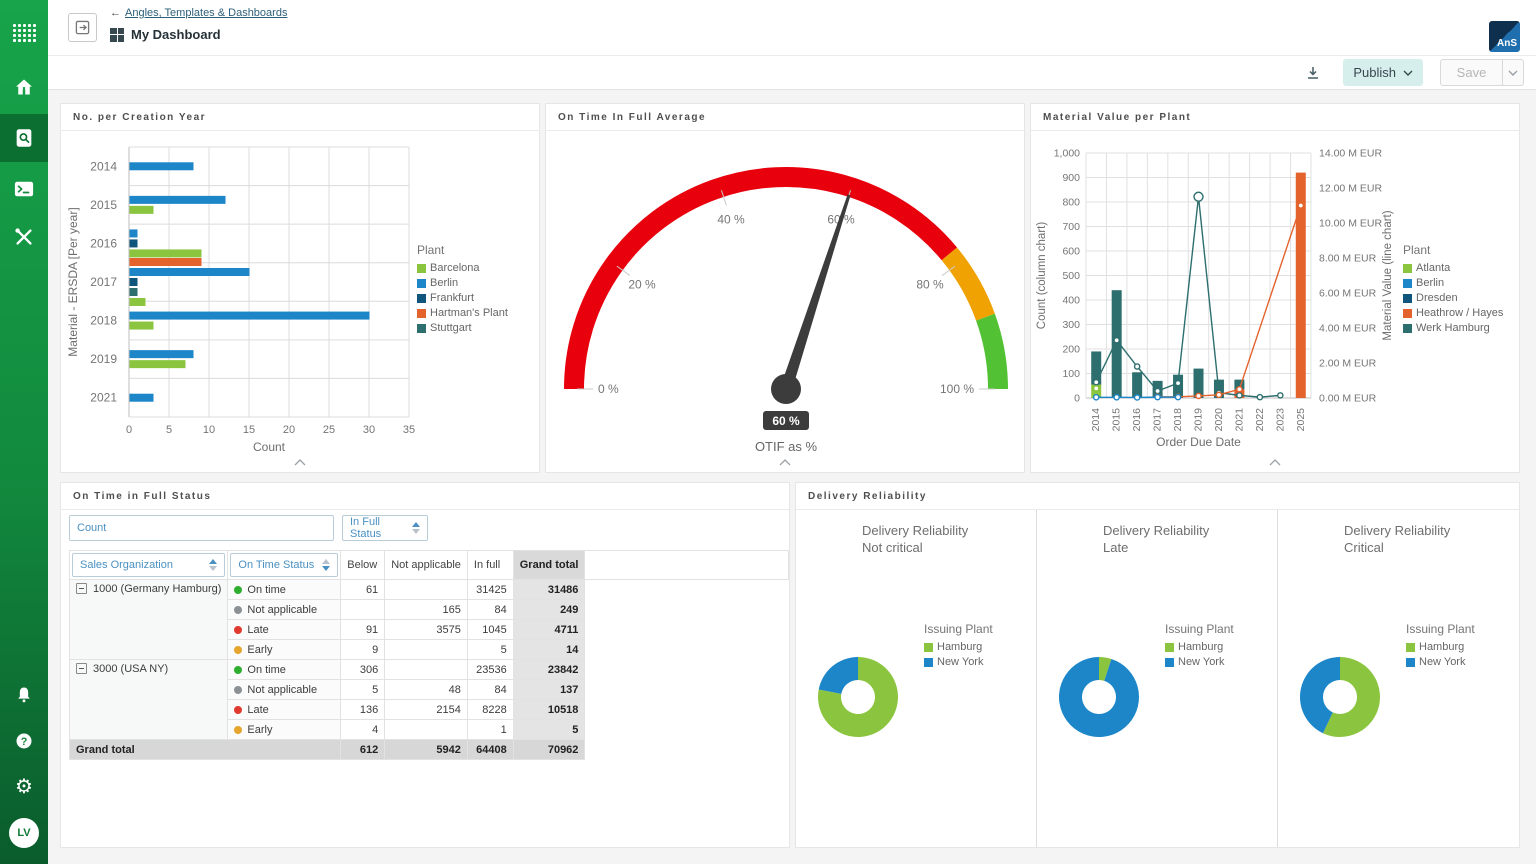  What do you see at coordinates (24, 695) in the screenshot?
I see `sidebar-item-notifications` at bounding box center [24, 695].